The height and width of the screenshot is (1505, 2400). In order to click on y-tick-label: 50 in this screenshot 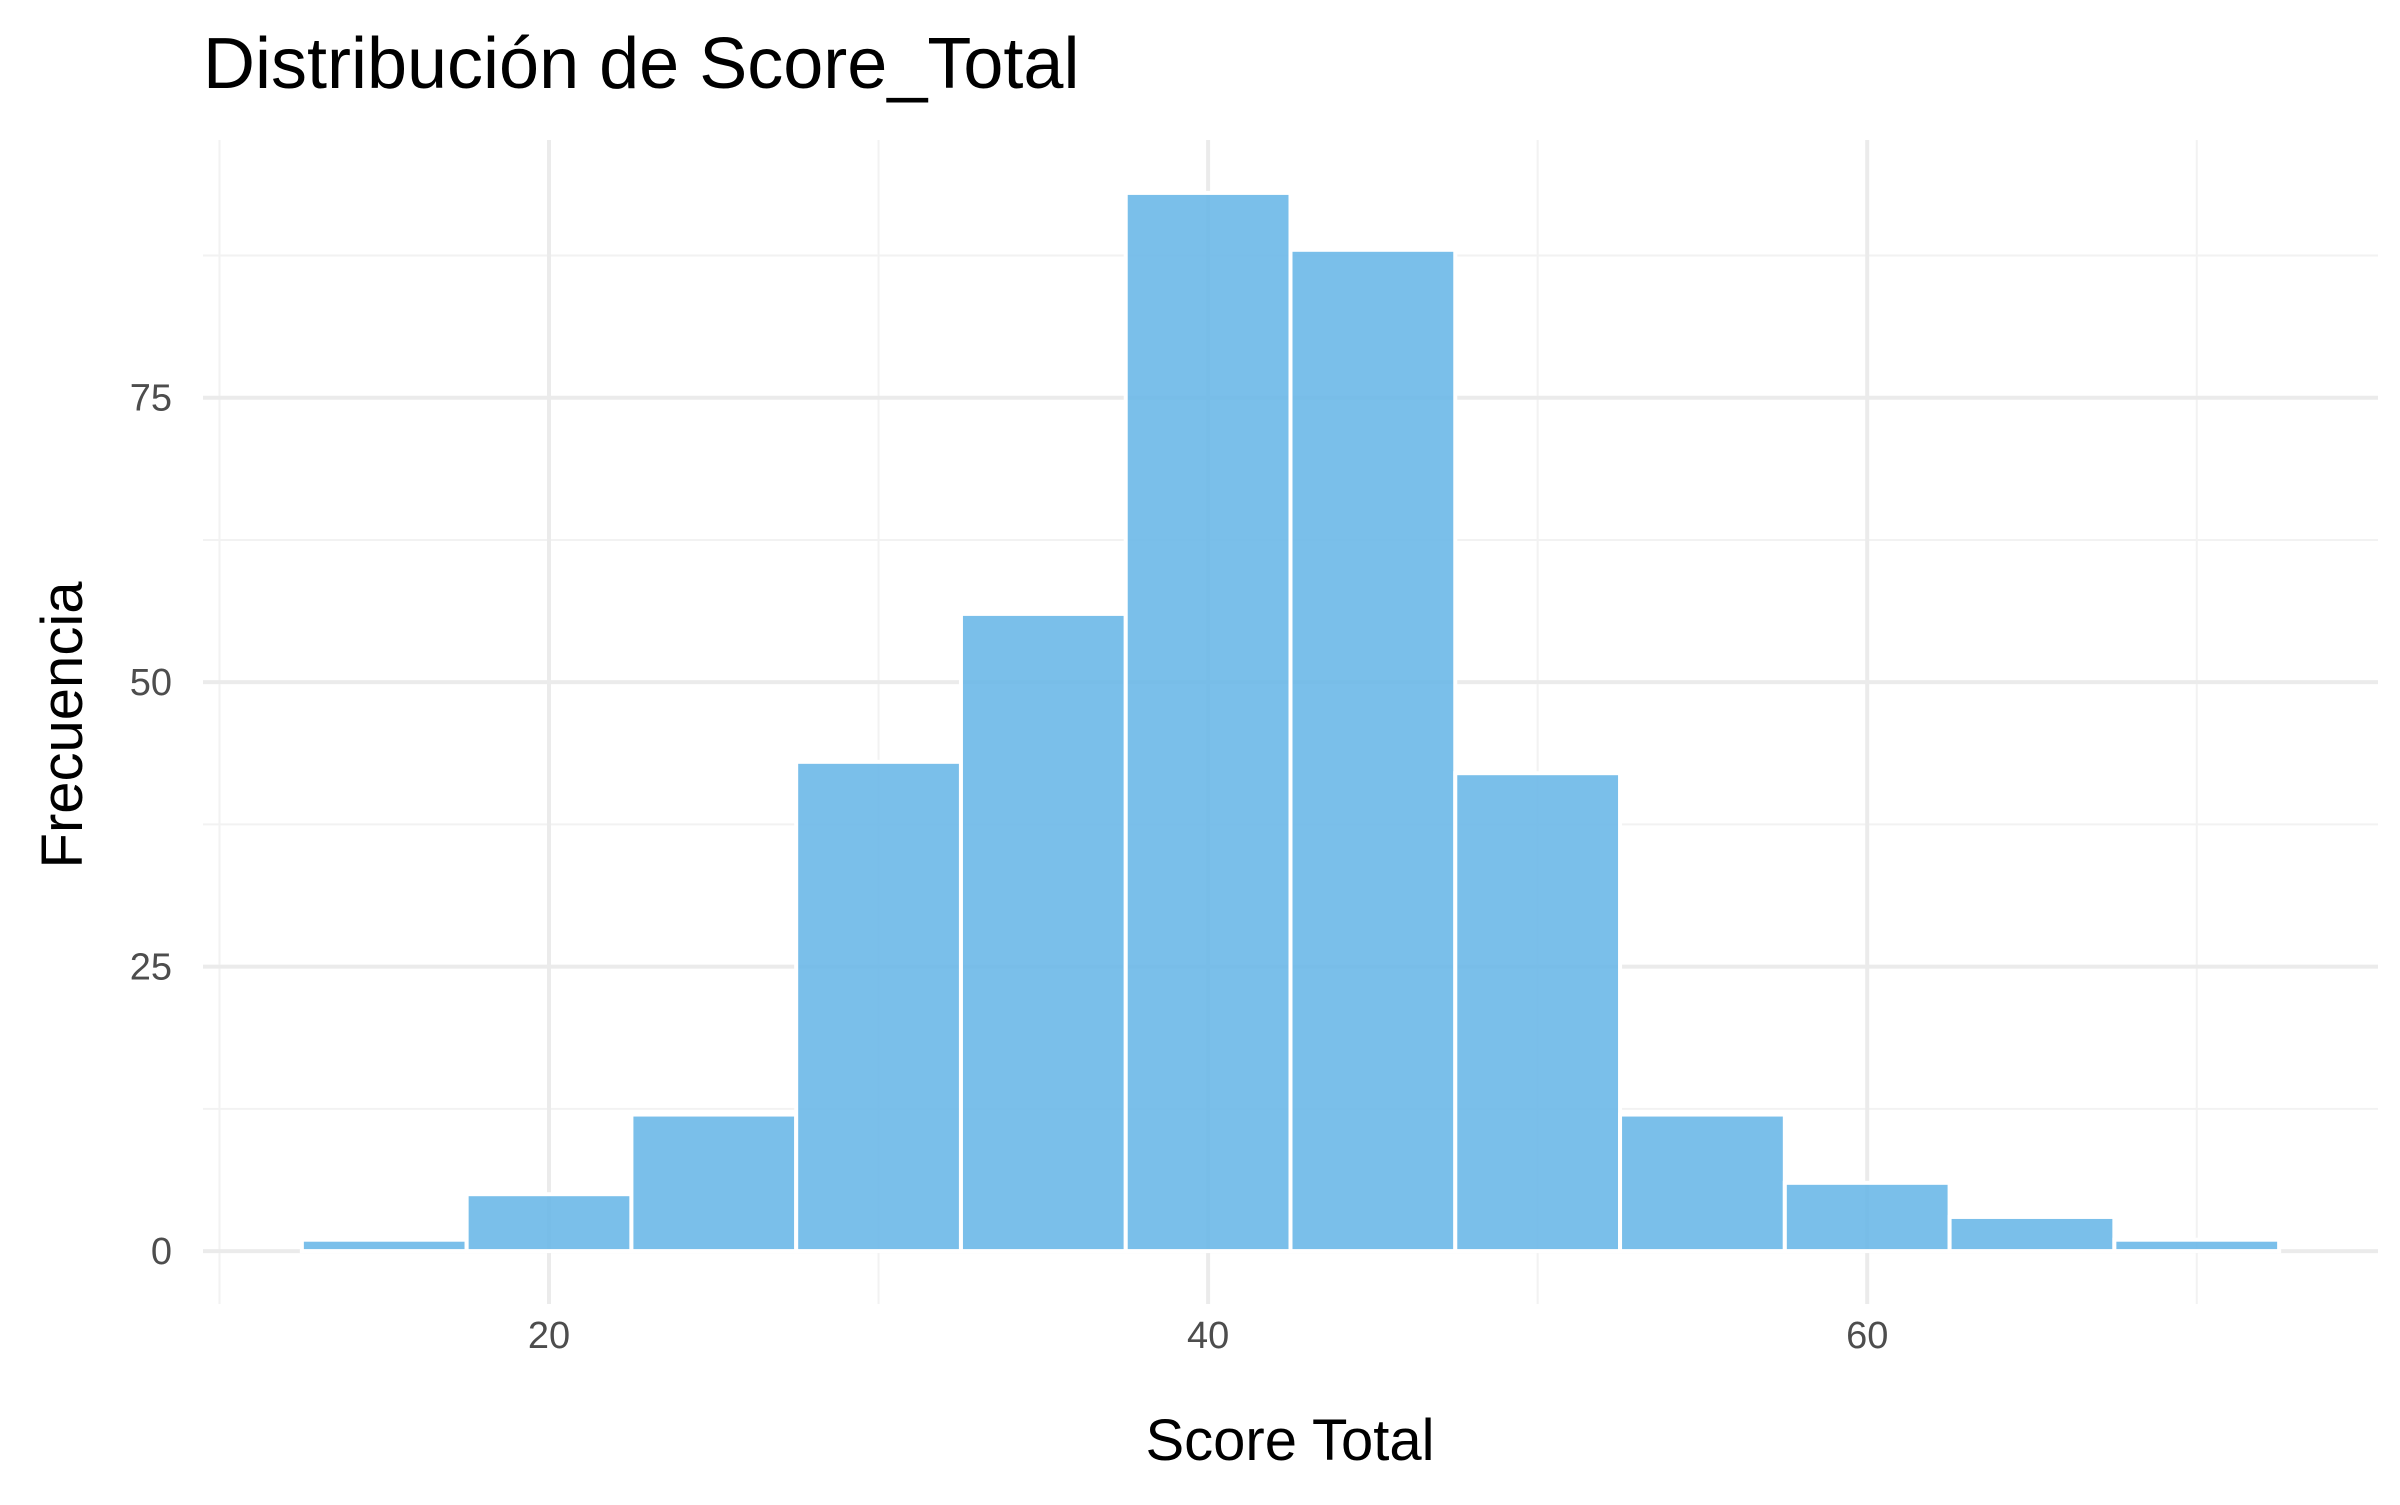, I will do `click(151, 683)`.